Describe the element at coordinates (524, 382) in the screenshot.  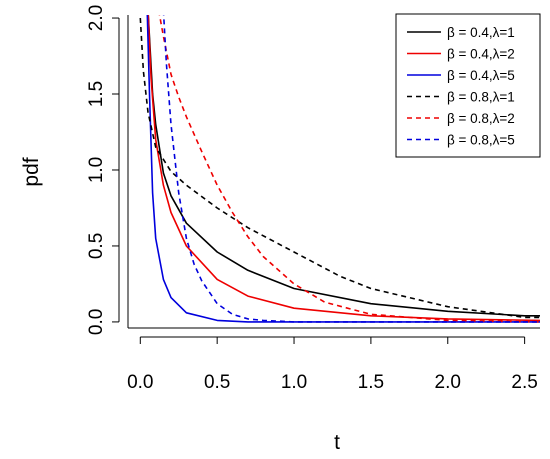
I see `x-tick-label: 2.5` at that location.